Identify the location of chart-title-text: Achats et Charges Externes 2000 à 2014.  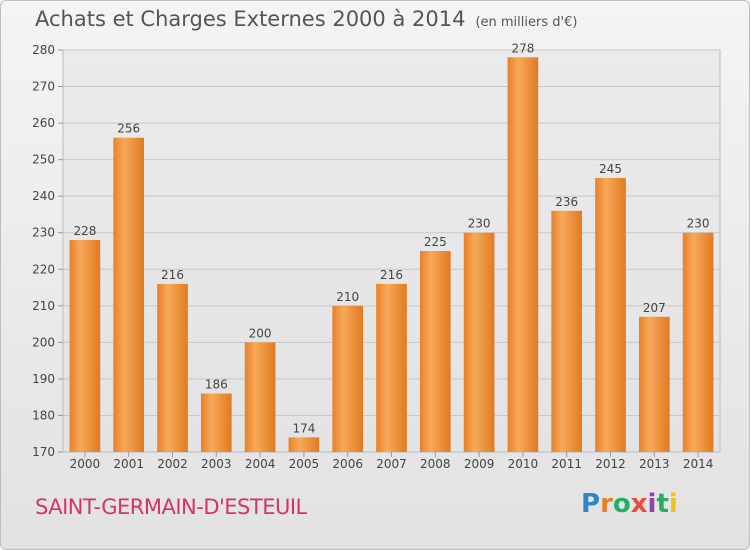
(250, 19).